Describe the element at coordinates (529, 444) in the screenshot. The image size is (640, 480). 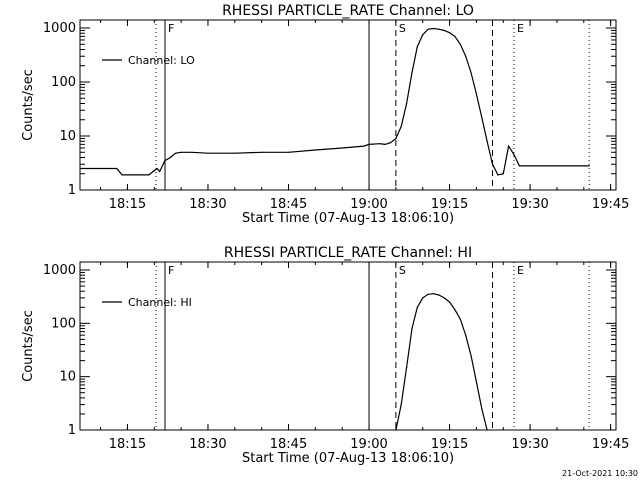
I see `x-tick-label-1-5: 19:30` at that location.